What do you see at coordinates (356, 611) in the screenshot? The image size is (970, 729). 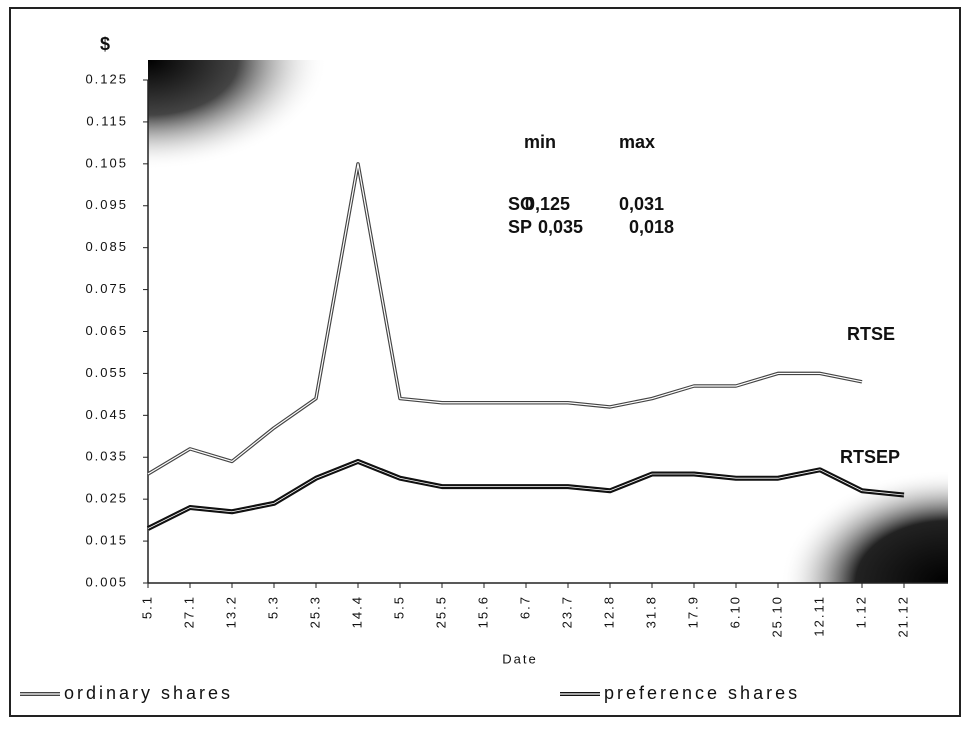 I see `x-tick-label: 14.4` at bounding box center [356, 611].